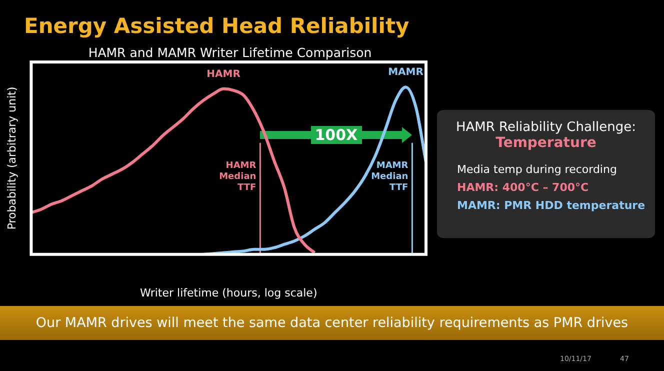 The height and width of the screenshot is (371, 664). I want to click on x-axis-title: Writer lifetime (hours, log scale), so click(229, 293).